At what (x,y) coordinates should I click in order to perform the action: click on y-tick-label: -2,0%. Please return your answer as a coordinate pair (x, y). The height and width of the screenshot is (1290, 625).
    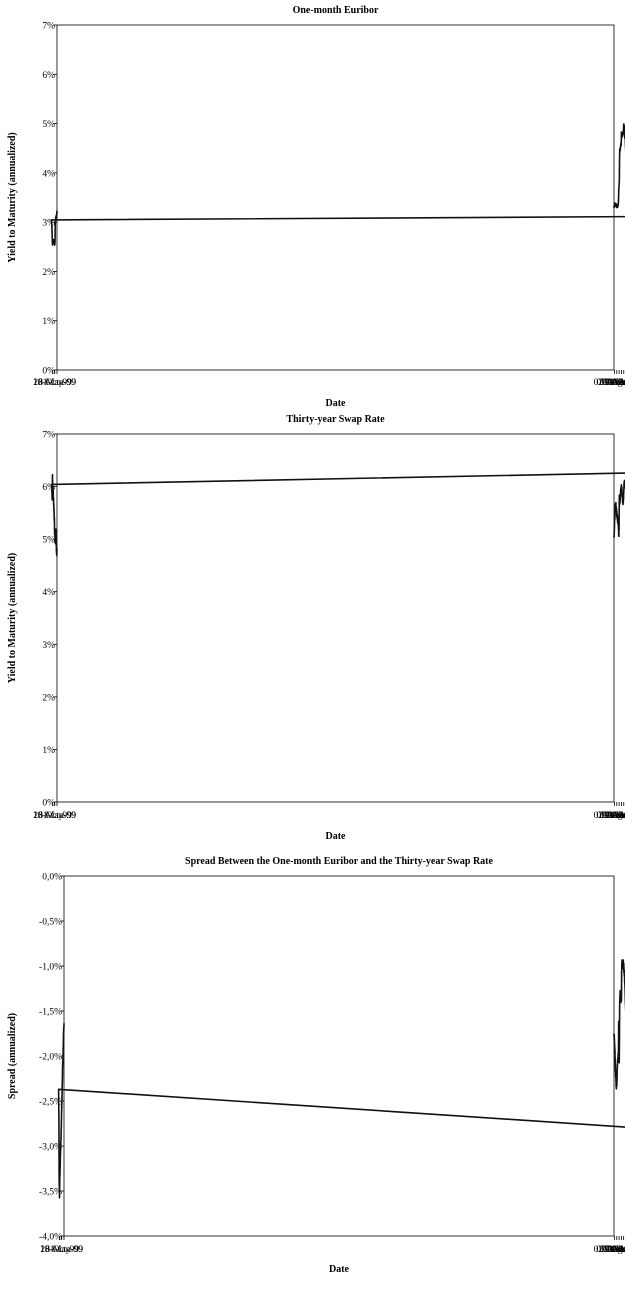
    Looking at the image, I should click on (50, 1058).